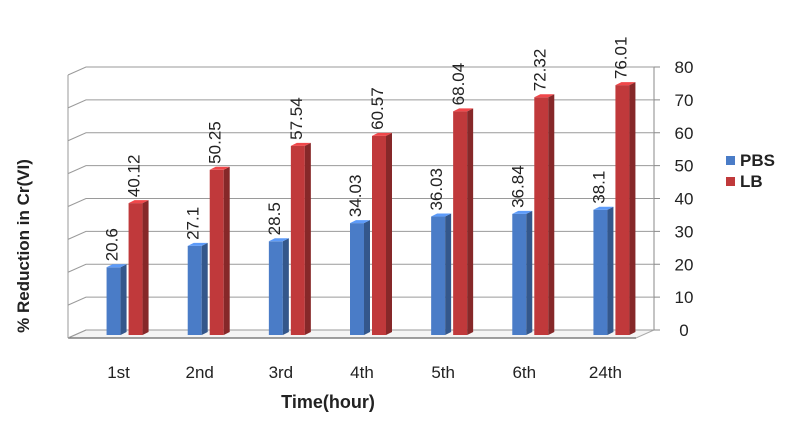 Image resolution: width=807 pixels, height=423 pixels. I want to click on x-tick-label: 4th, so click(362, 372).